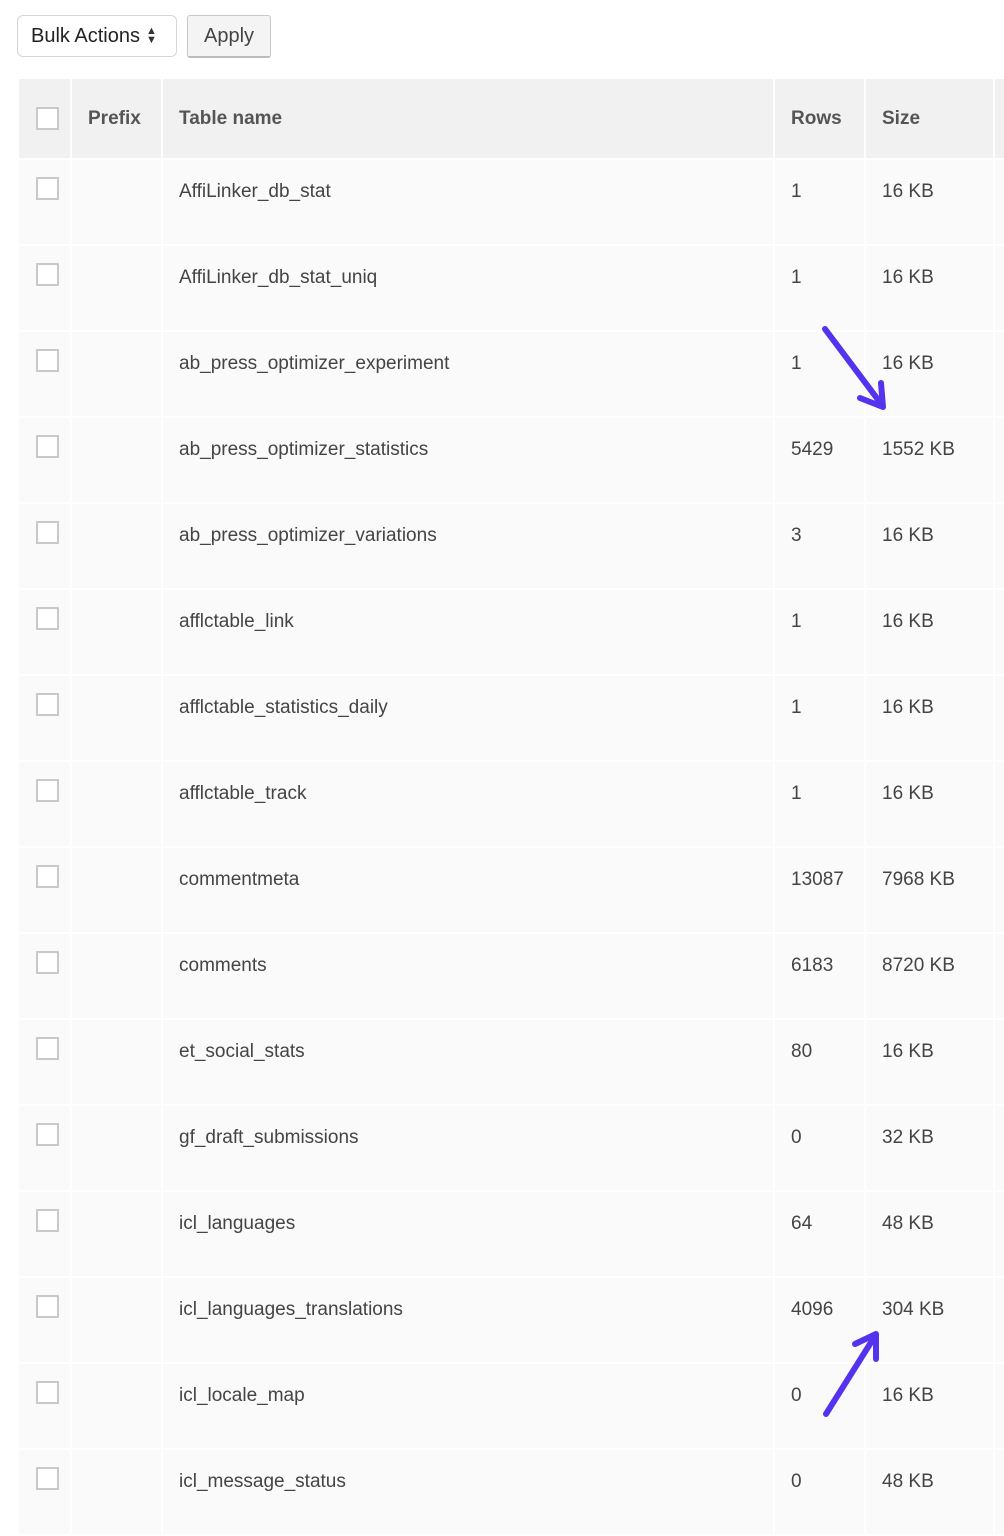 This screenshot has width=1004, height=1536. I want to click on apply-button: Apply, so click(229, 36).